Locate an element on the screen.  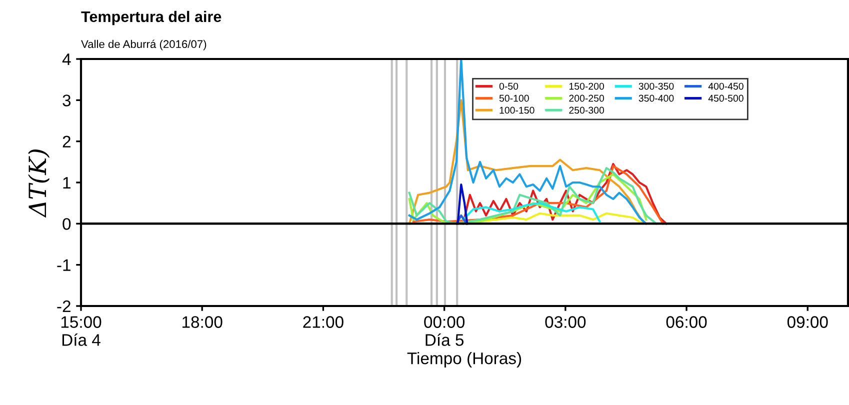
x-tick-label: 06:00 is located at coordinates (686, 322).